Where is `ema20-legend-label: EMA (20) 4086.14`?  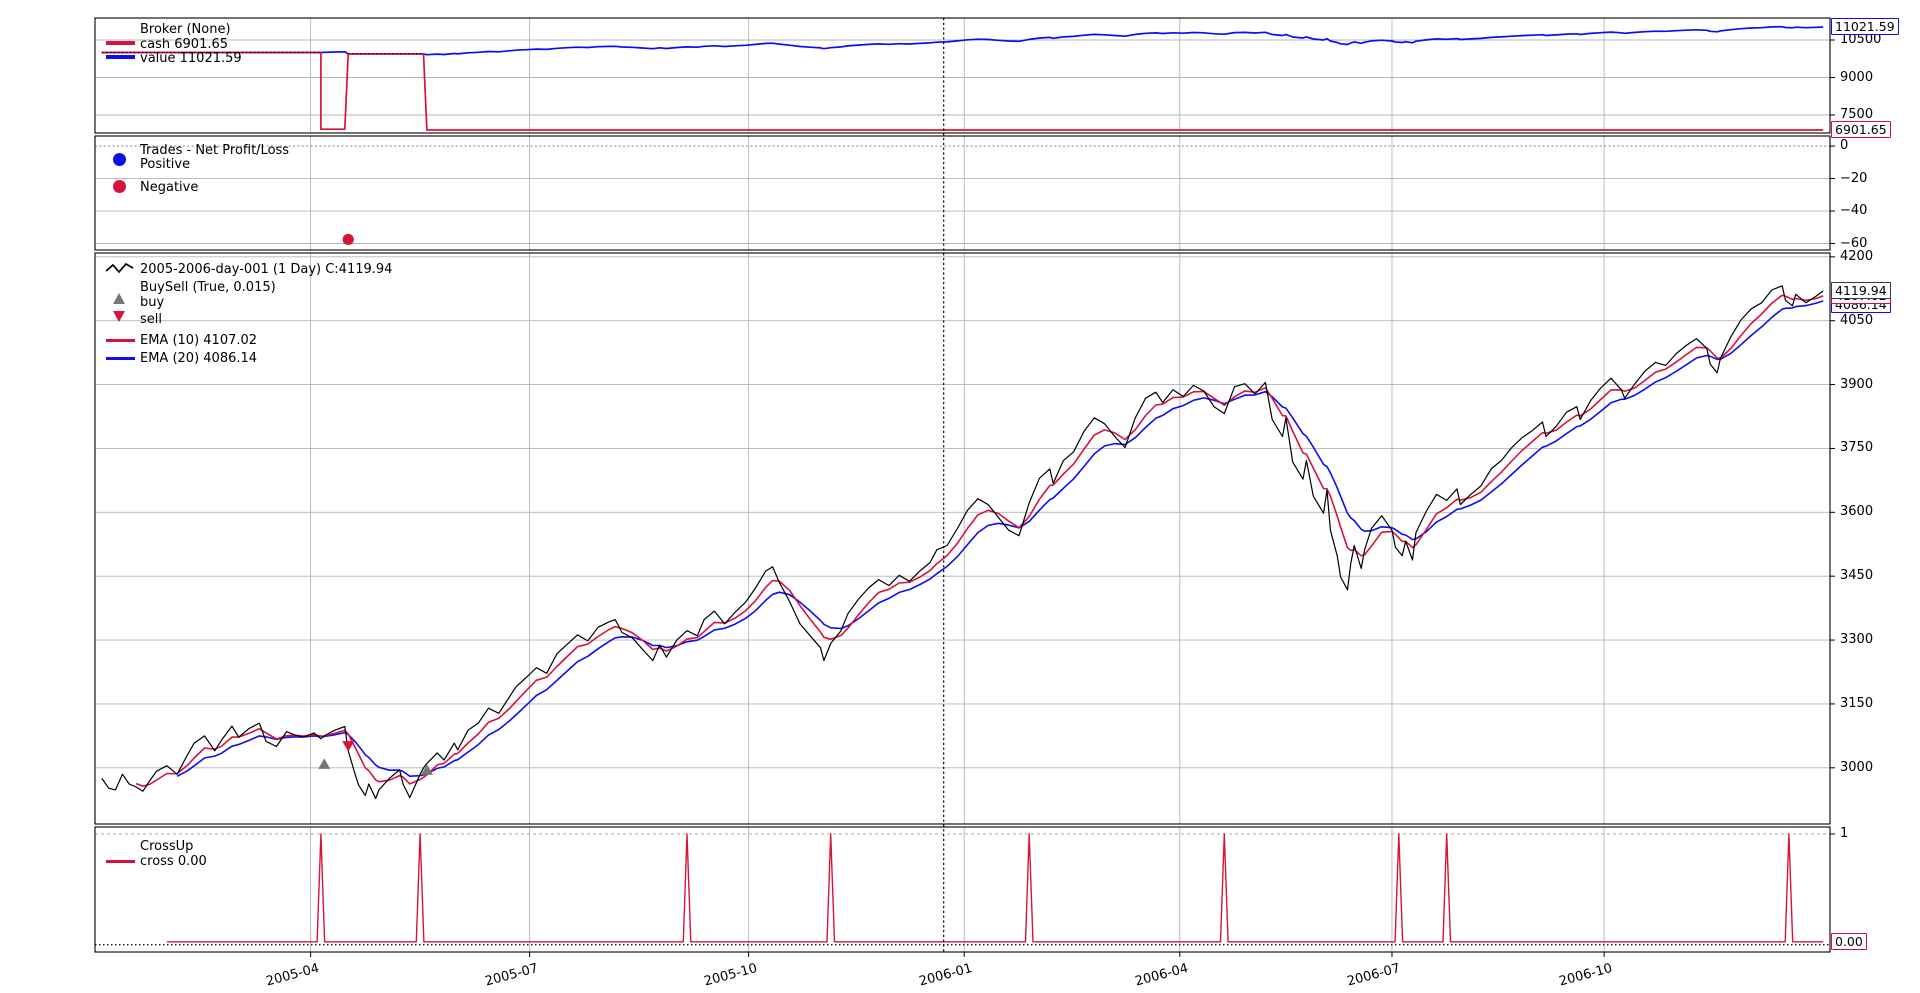 ema20-legend-label: EMA (20) 4086.14 is located at coordinates (199, 358).